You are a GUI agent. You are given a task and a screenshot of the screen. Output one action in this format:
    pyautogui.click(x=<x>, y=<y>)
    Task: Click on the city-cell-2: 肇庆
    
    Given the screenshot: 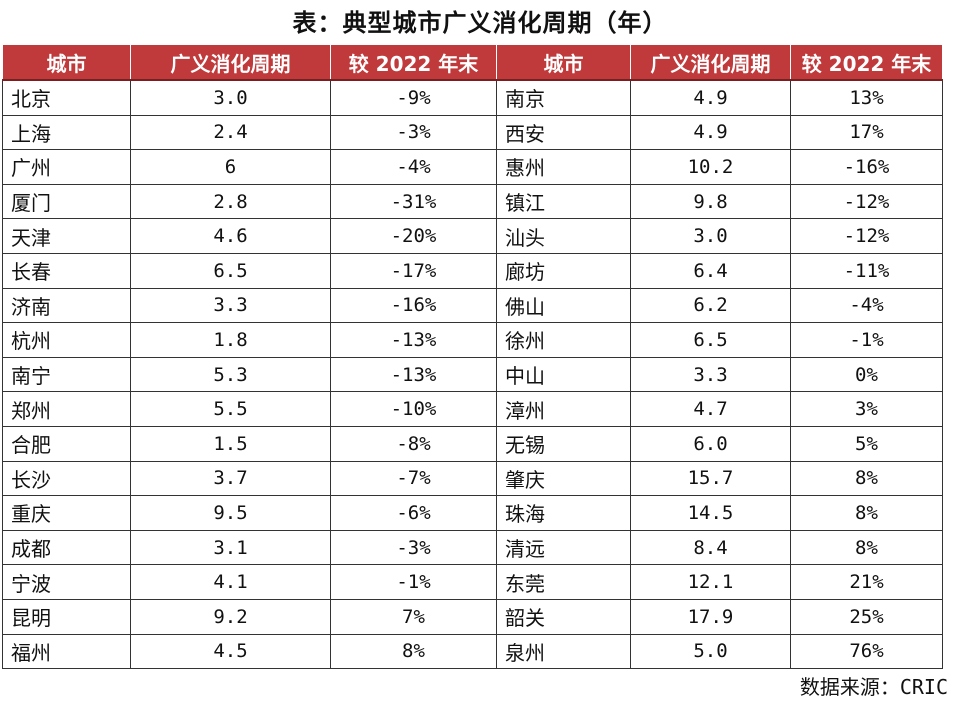 What is the action you would take?
    pyautogui.click(x=563, y=478)
    